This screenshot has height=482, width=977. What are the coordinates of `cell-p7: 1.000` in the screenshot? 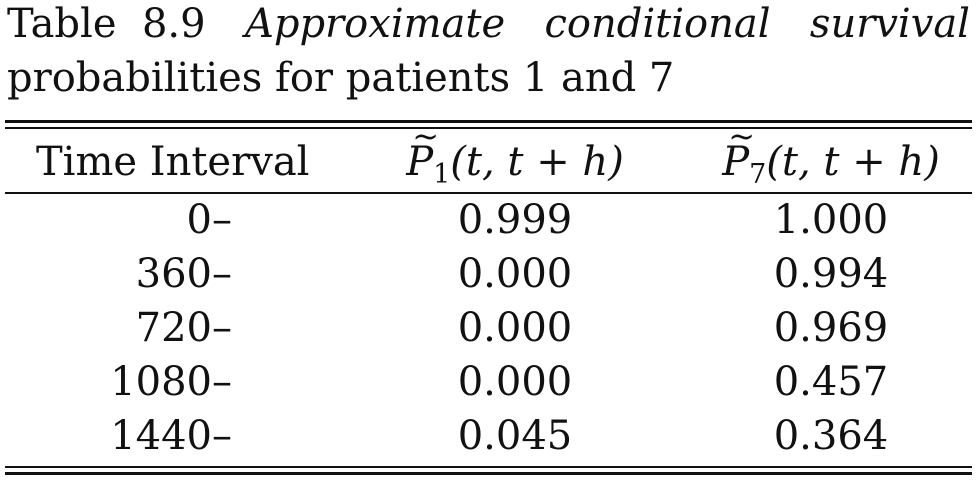 It's located at (831, 220).